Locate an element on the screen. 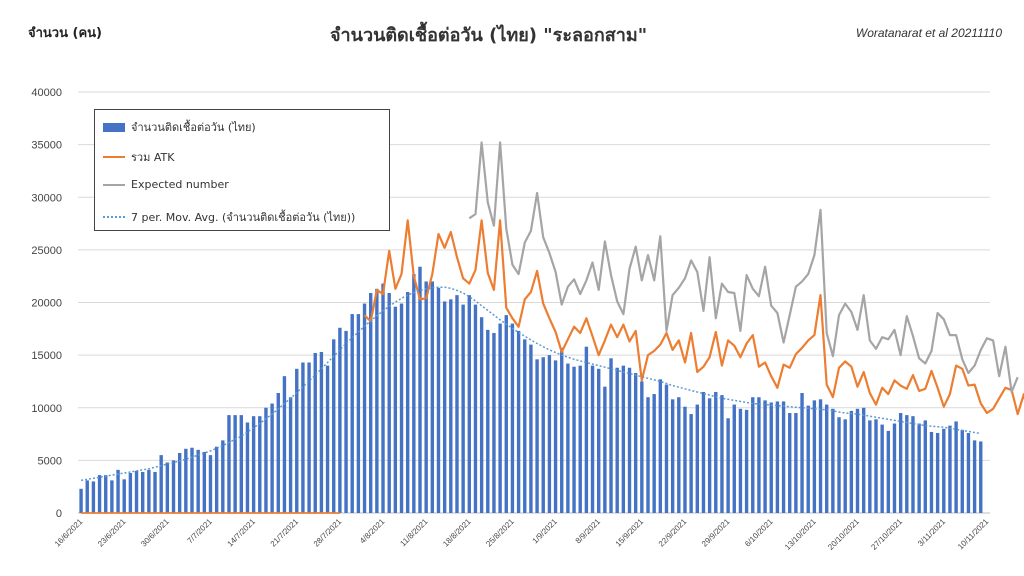 This screenshot has width=1024, height=576. x-tick-label: 22/9/2021 is located at coordinates (673, 533).